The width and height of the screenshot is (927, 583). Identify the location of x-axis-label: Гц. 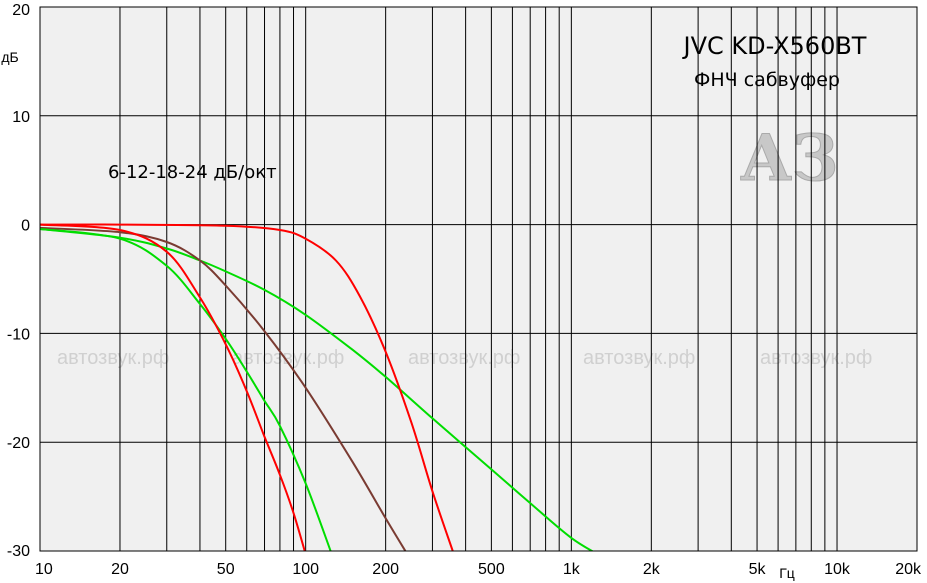
(787, 573).